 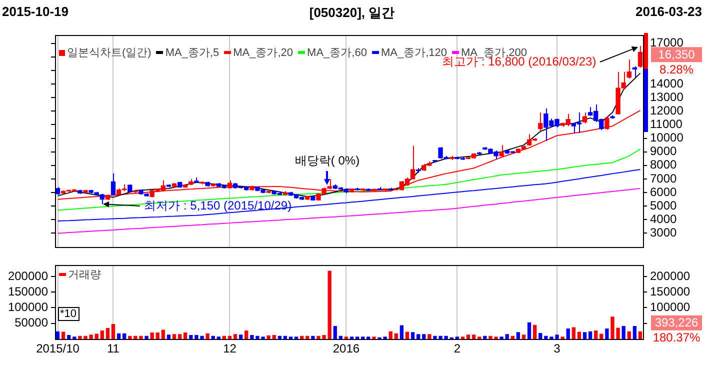 What do you see at coordinates (35, 11) in the screenshot?
I see `text: 2015-10-19` at bounding box center [35, 11].